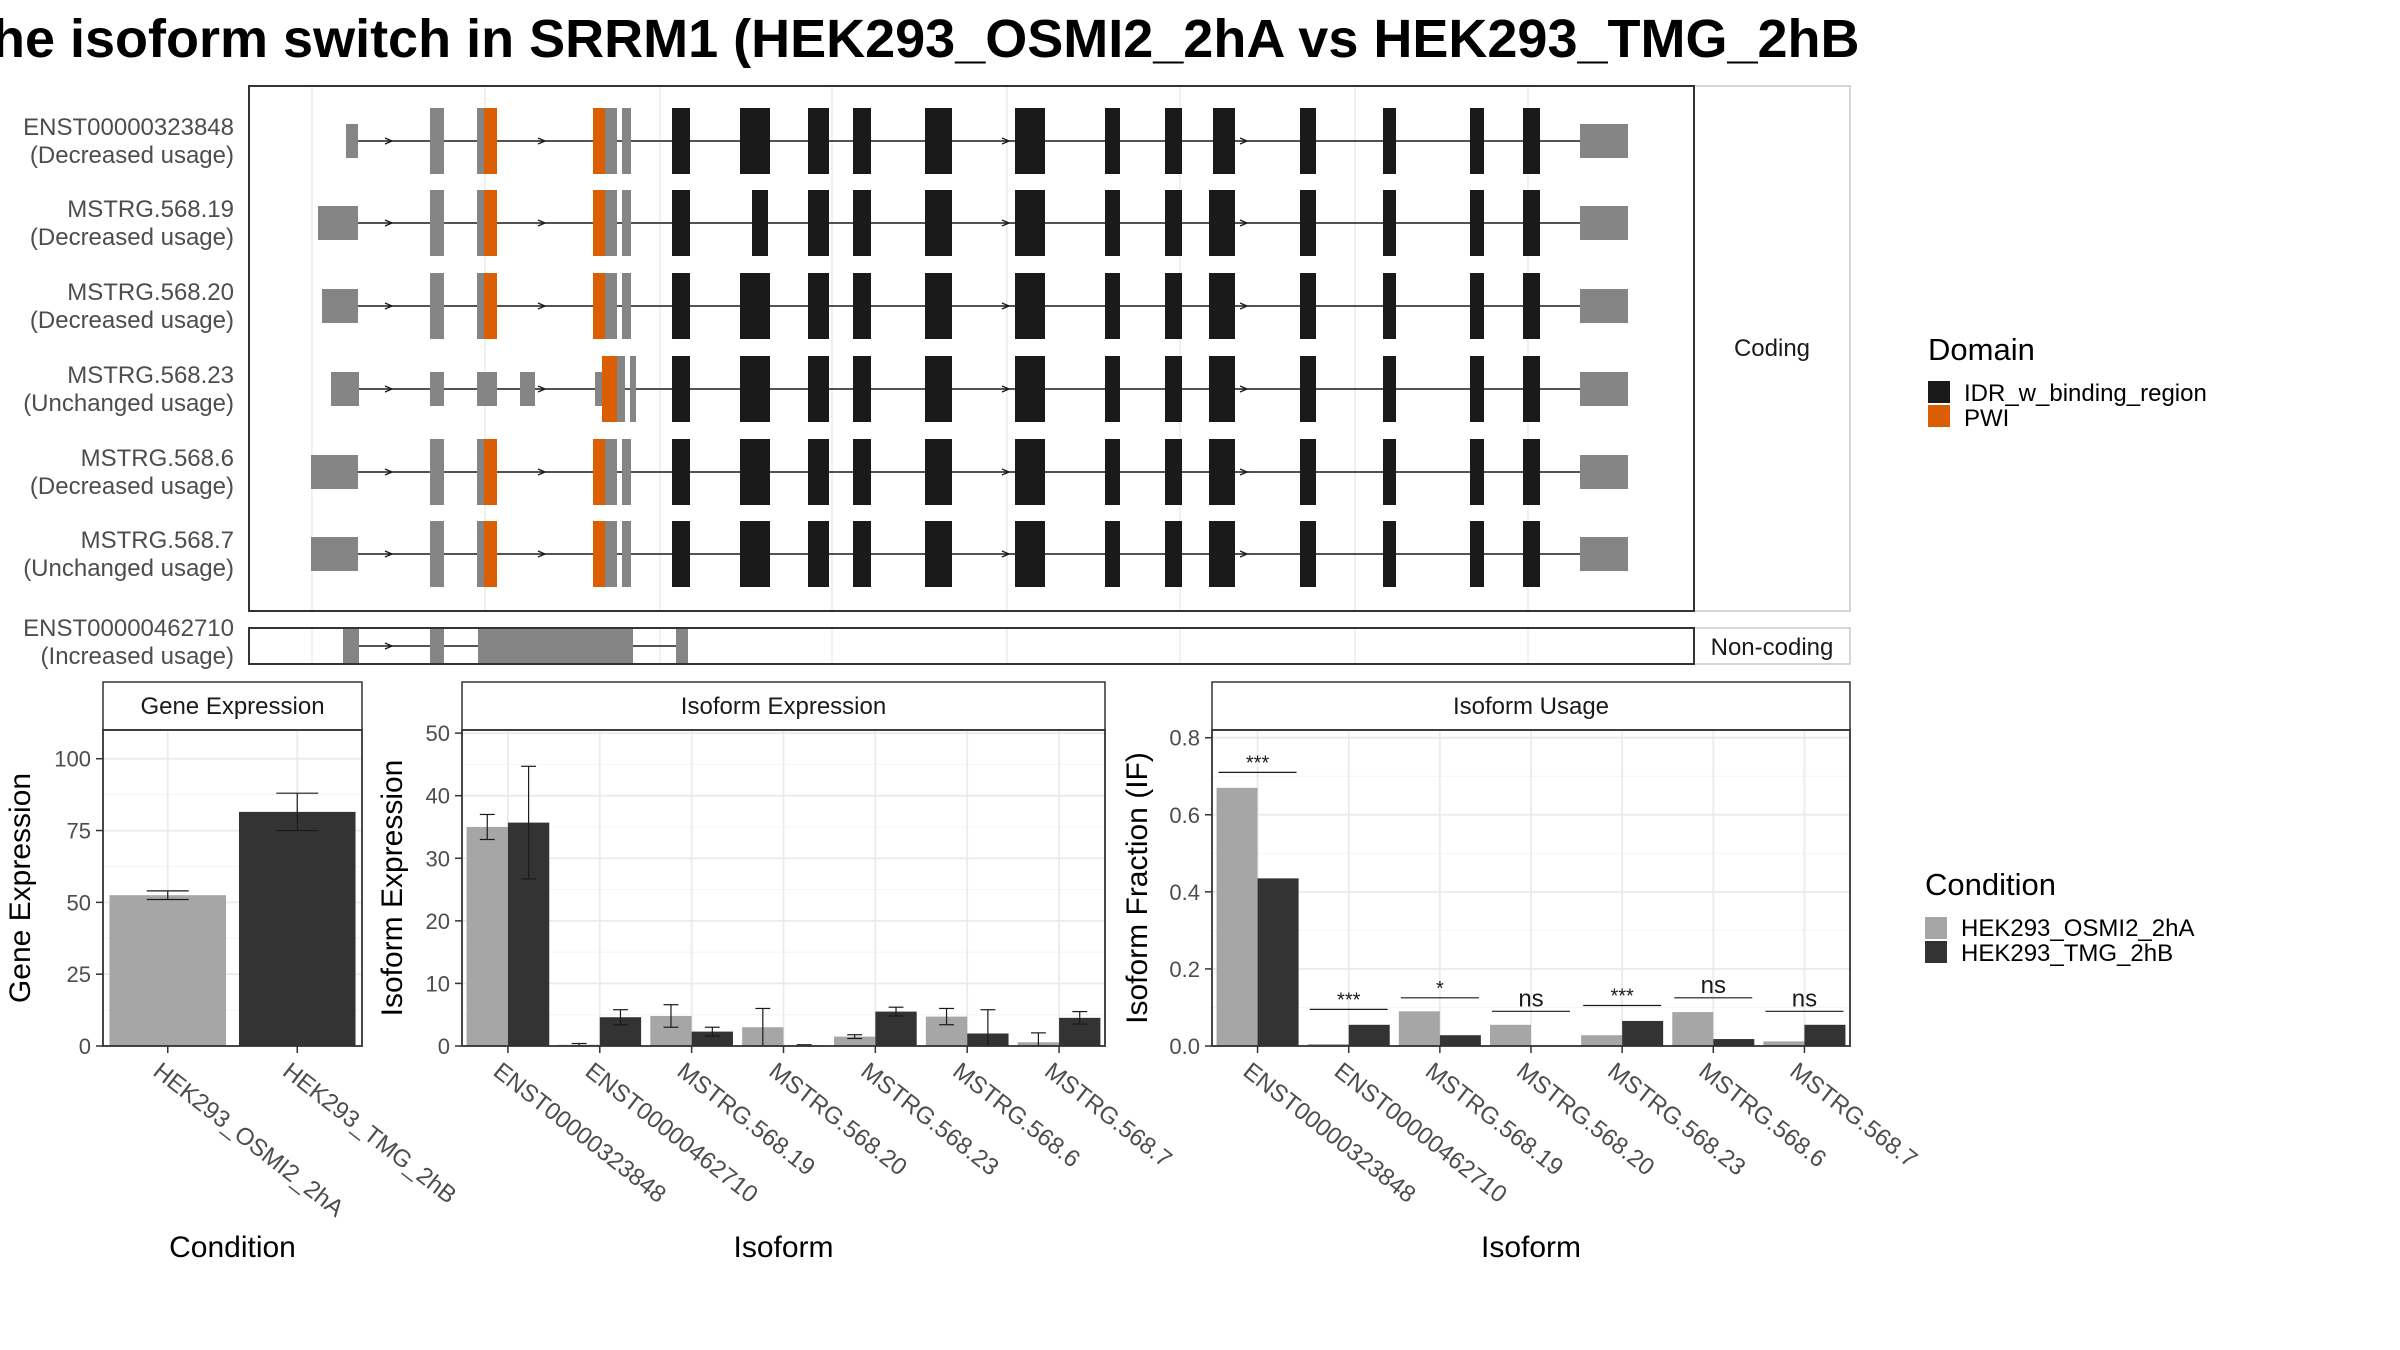 The height and width of the screenshot is (1350, 2400). Describe the element at coordinates (79, 831) in the screenshot. I see `y-tick-label: 75` at that location.